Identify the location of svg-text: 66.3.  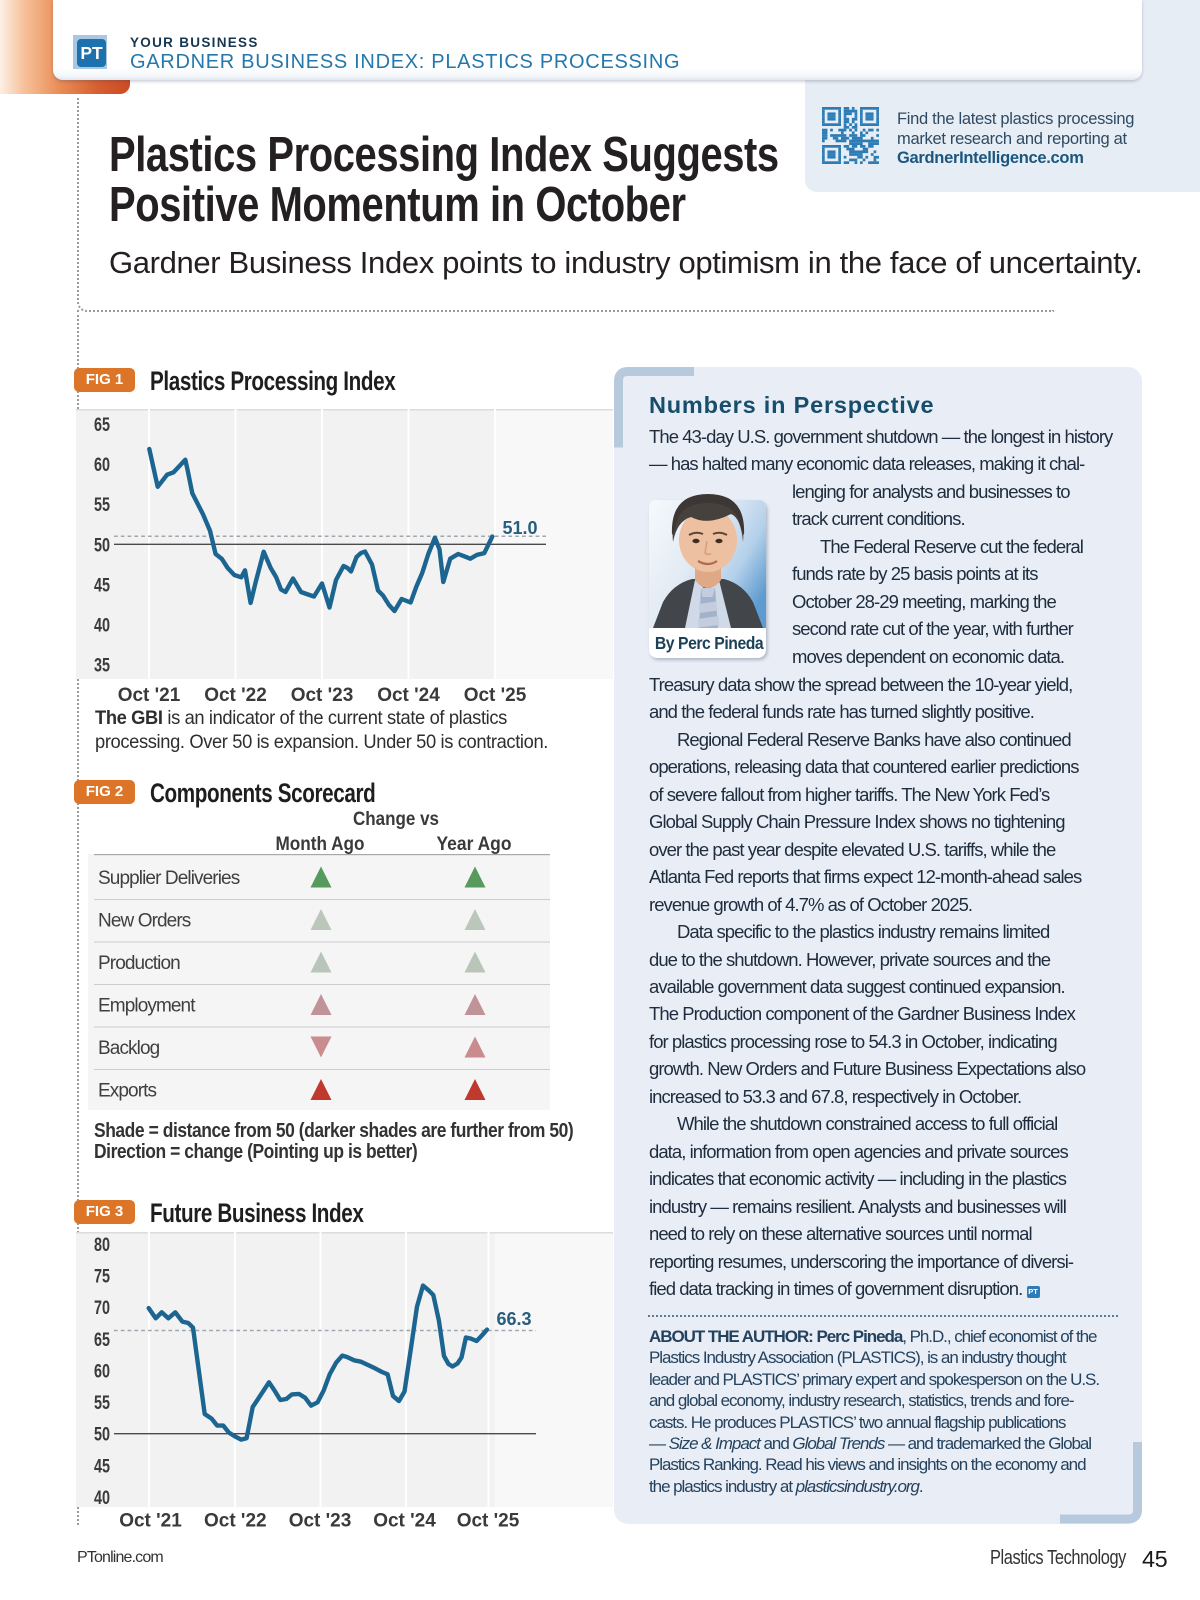
(514, 1319).